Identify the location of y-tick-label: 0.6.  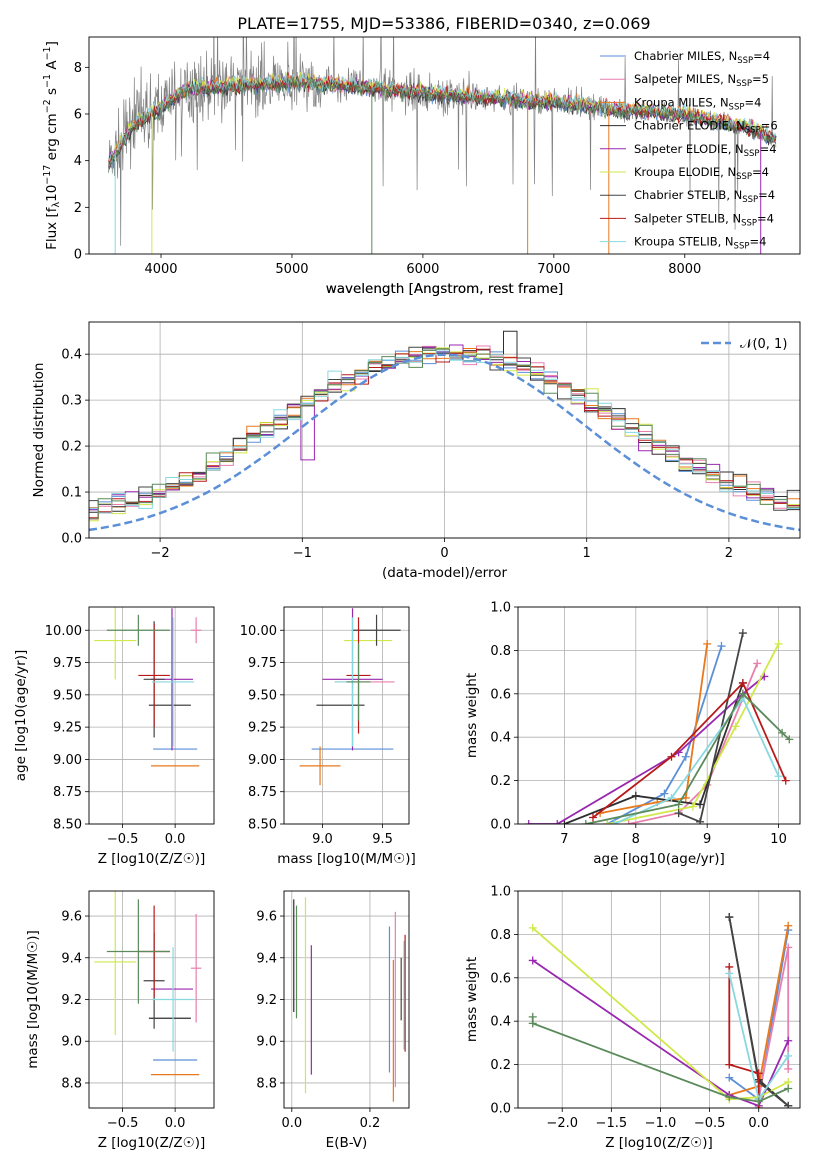
(500, 978).